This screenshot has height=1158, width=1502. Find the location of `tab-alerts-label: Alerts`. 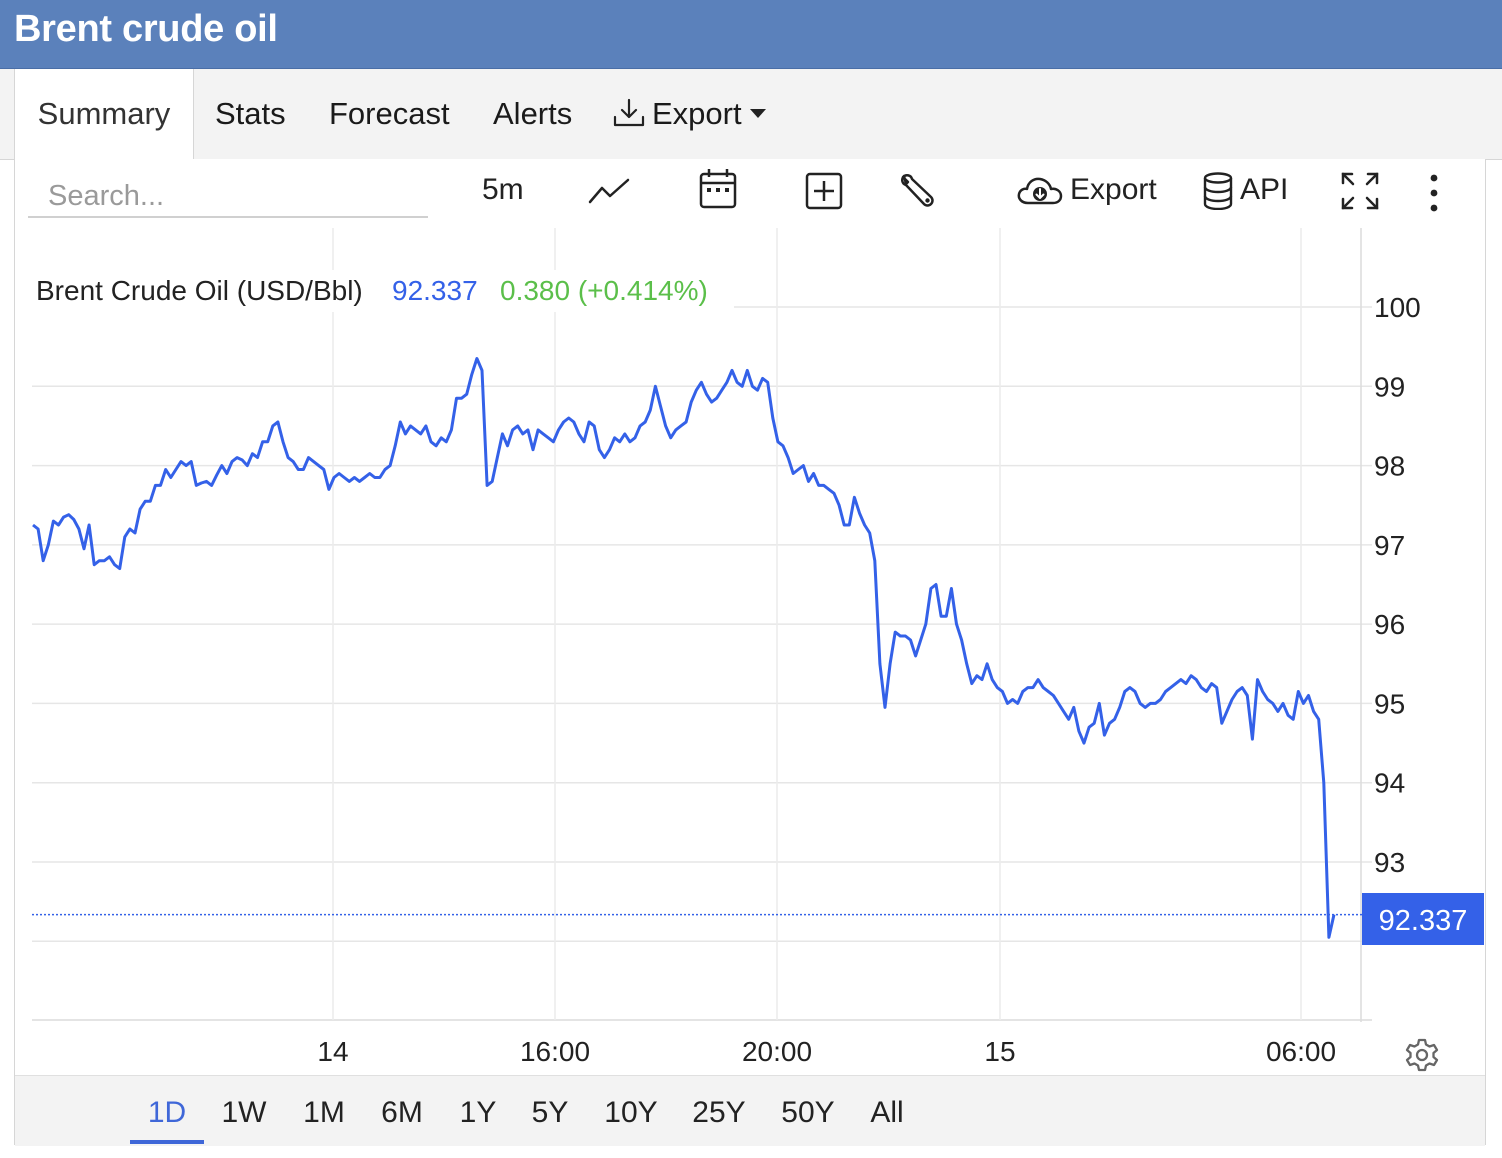

tab-alerts-label: Alerts is located at coordinates (533, 113).